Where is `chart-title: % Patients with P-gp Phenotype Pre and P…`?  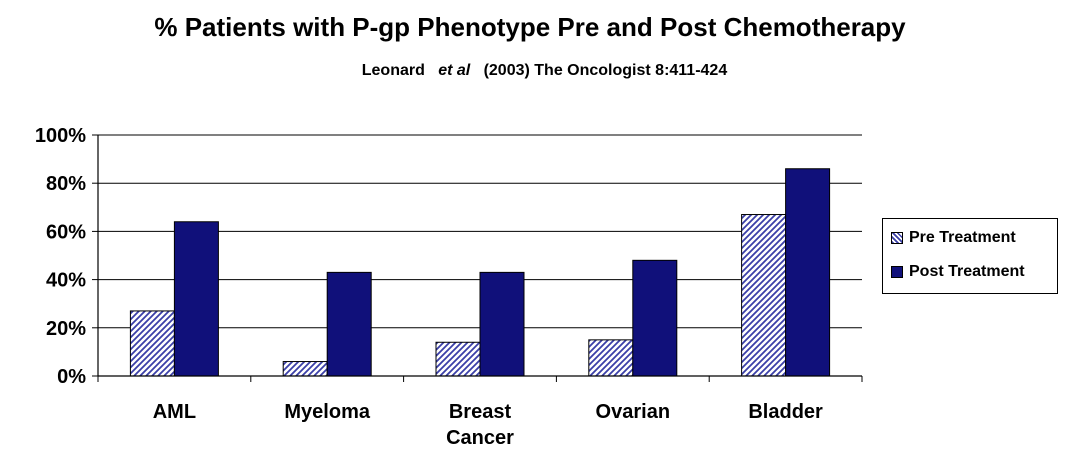
chart-title: % Patients with P-gp Phenotype Pre and P… is located at coordinates (530, 27).